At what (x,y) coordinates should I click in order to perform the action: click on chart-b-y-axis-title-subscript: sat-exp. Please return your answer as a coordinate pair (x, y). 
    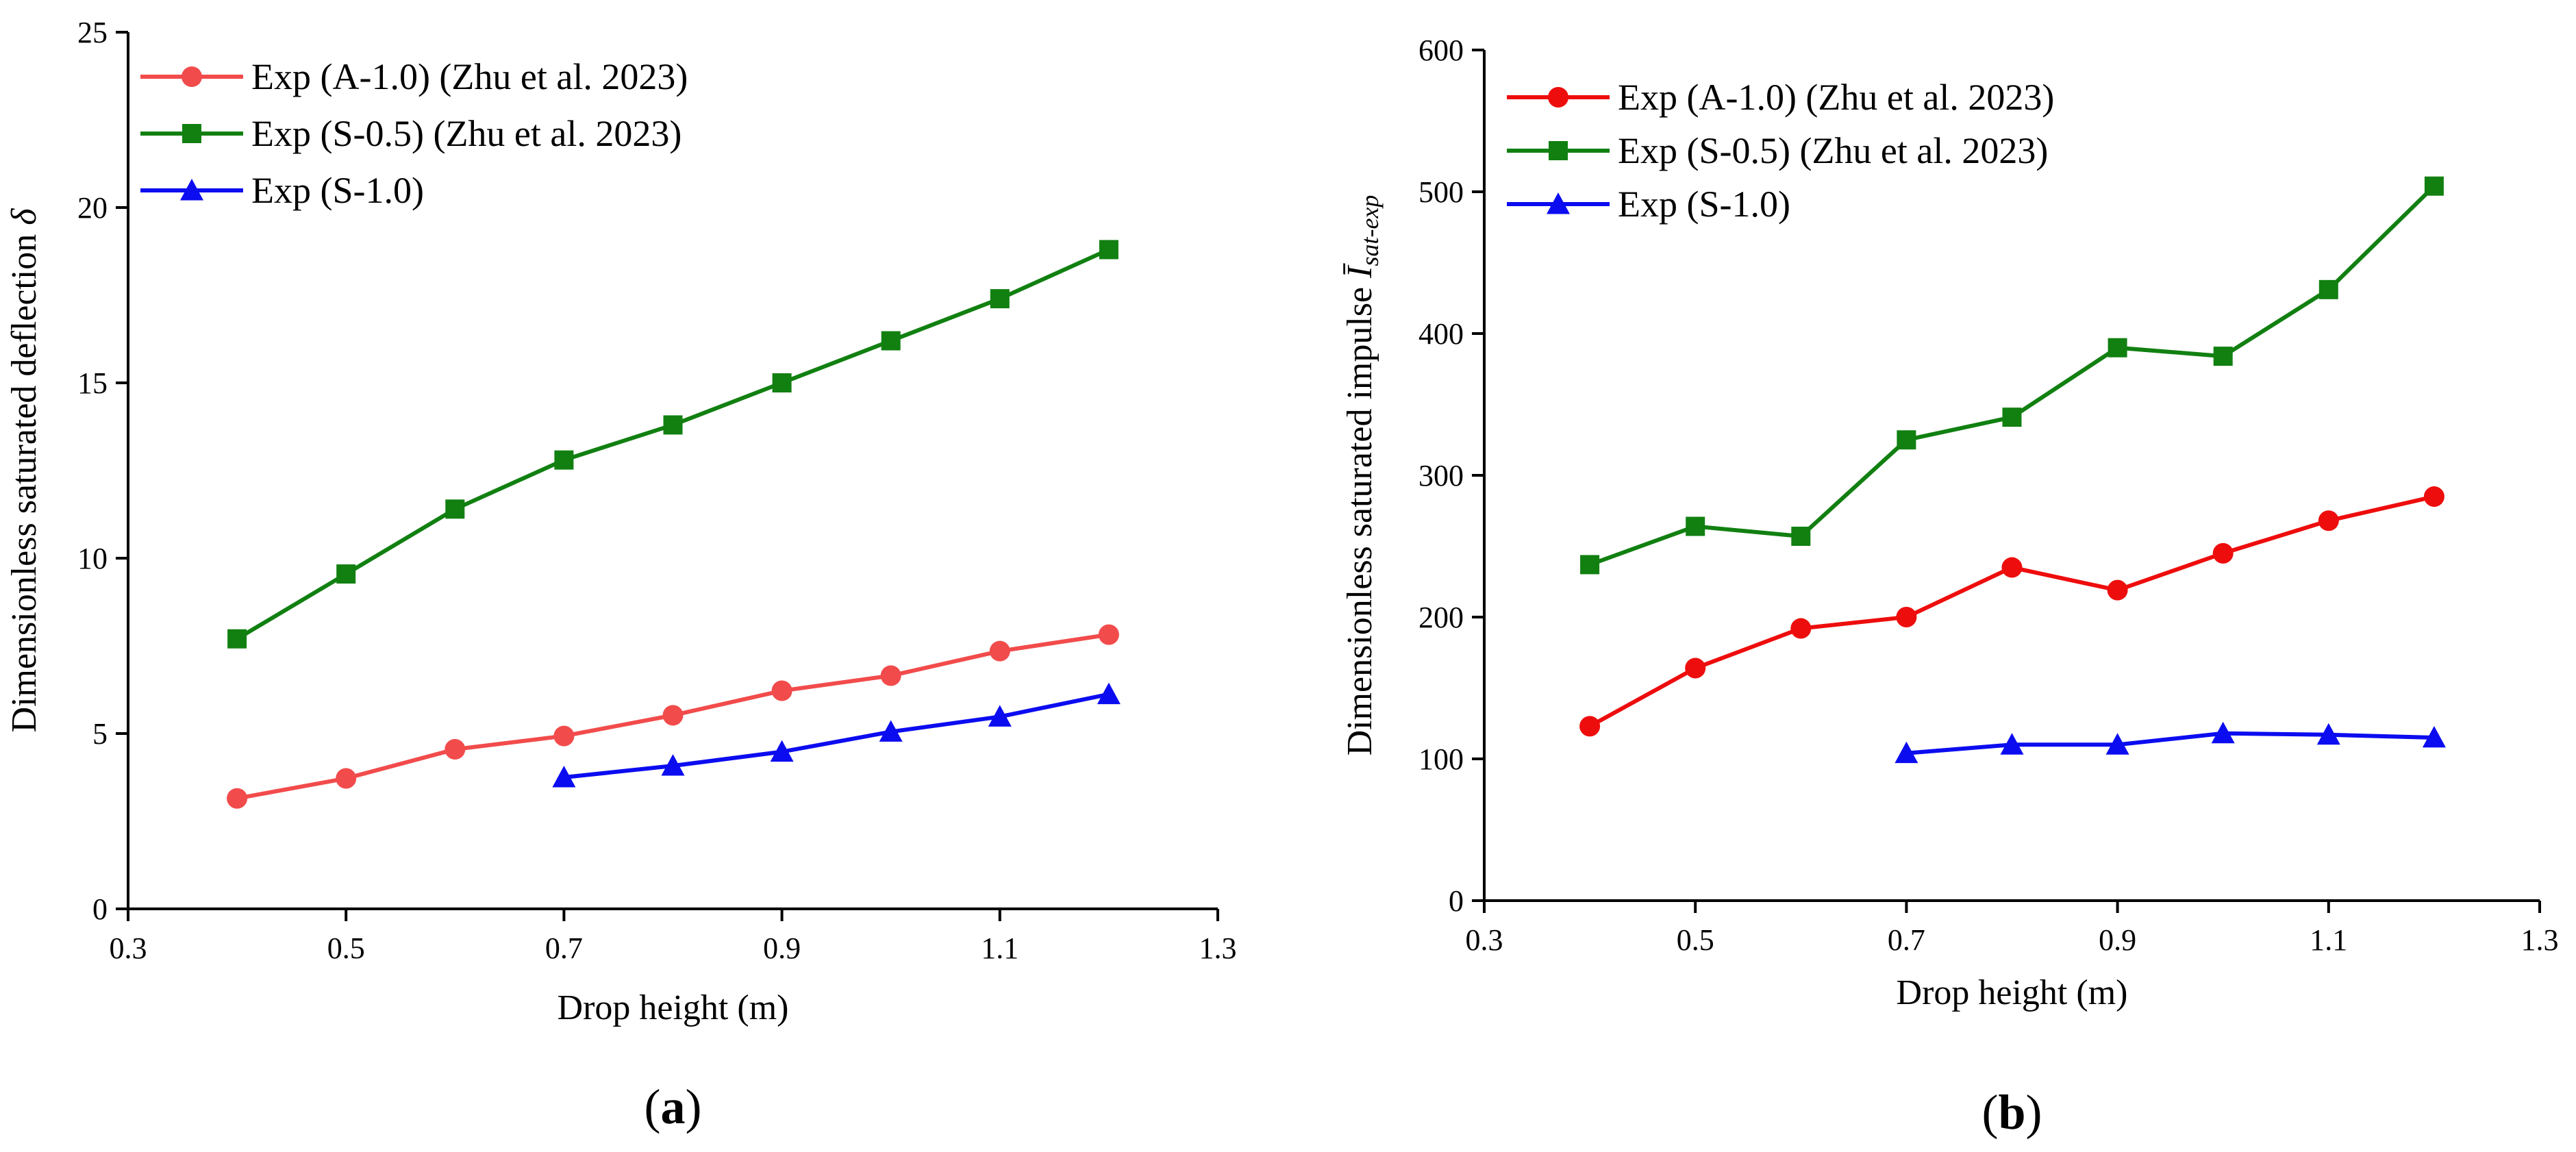
    Looking at the image, I should click on (1370, 230).